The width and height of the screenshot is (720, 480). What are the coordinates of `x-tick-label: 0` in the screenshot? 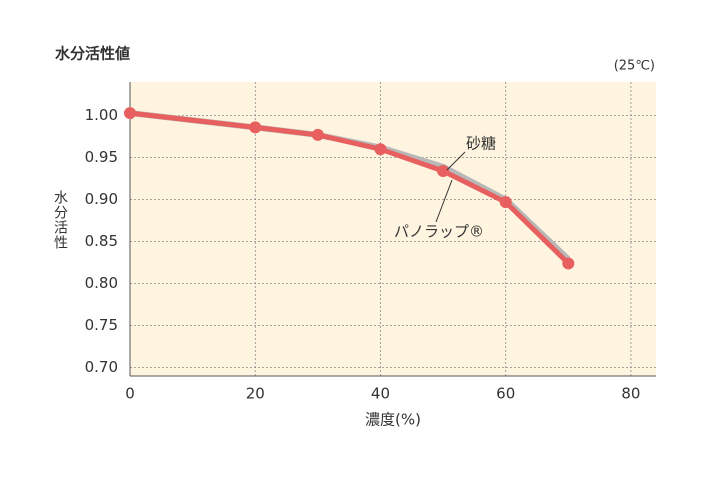 It's located at (130, 394).